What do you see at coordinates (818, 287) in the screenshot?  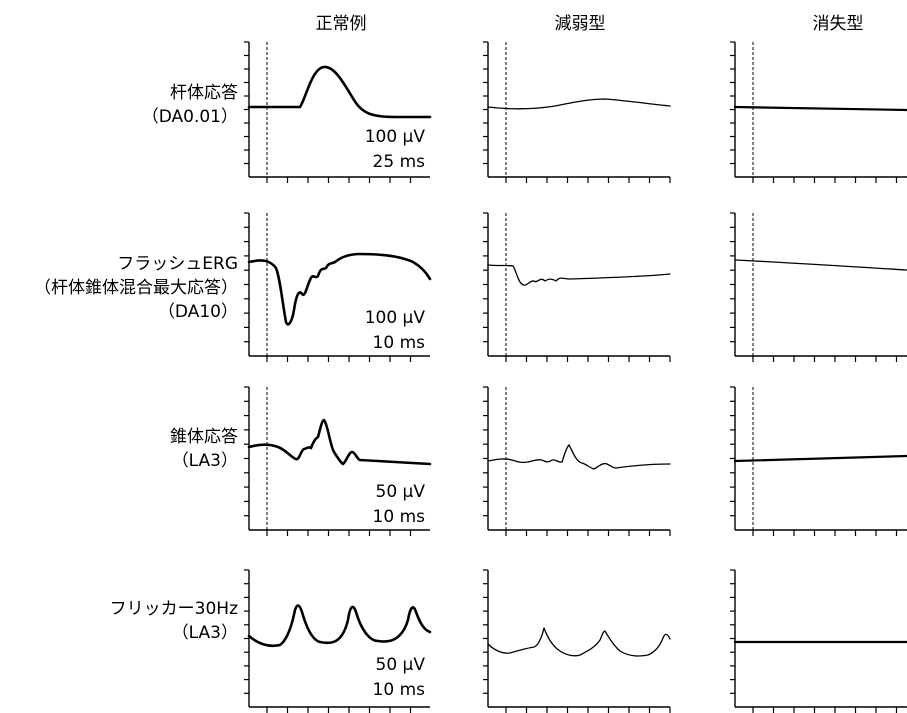 I see `axes-flash-extinguished` at bounding box center [818, 287].